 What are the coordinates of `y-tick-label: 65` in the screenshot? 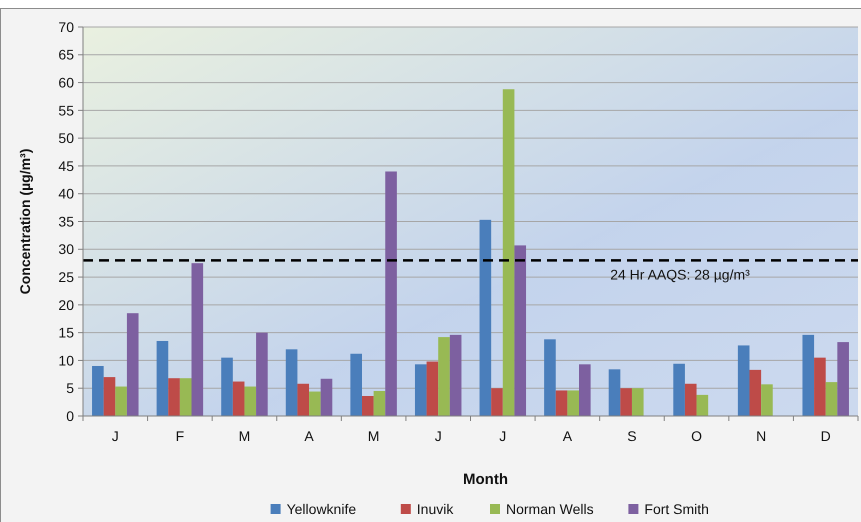 It's located at (66, 54).